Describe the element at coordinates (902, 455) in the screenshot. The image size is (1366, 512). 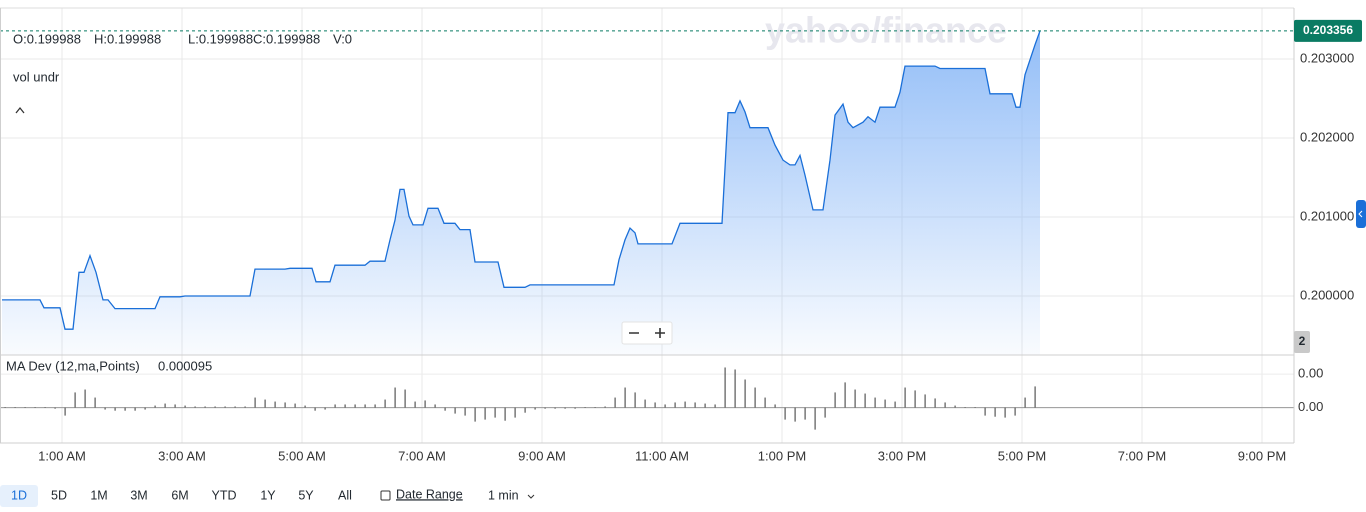
I see `x-tick-label: 3:00 PM` at that location.